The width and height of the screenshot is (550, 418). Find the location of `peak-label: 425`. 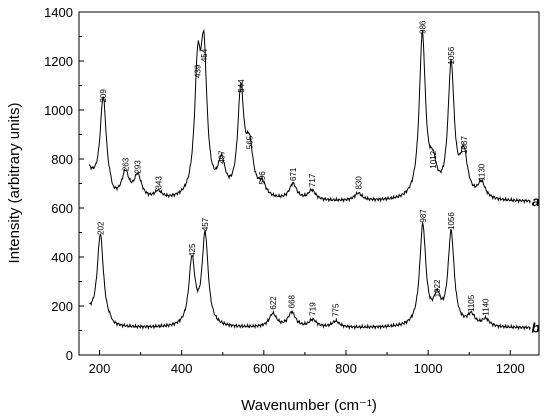

peak-label: 425 is located at coordinates (192, 250).